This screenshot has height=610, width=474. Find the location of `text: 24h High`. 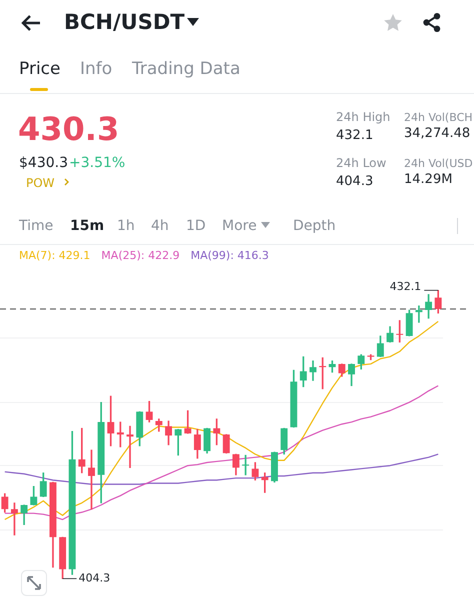

text: 24h High is located at coordinates (363, 117).